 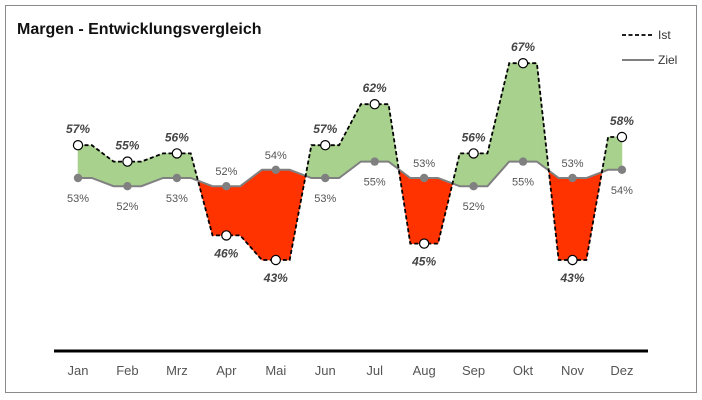 What do you see at coordinates (424, 370) in the screenshot?
I see `x-tick-label: Aug` at bounding box center [424, 370].